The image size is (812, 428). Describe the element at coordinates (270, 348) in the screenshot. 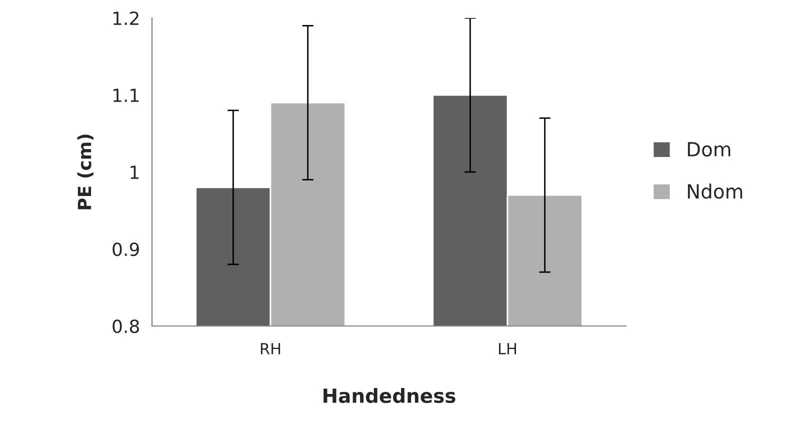

I see `x-tick-label: RH` at that location.